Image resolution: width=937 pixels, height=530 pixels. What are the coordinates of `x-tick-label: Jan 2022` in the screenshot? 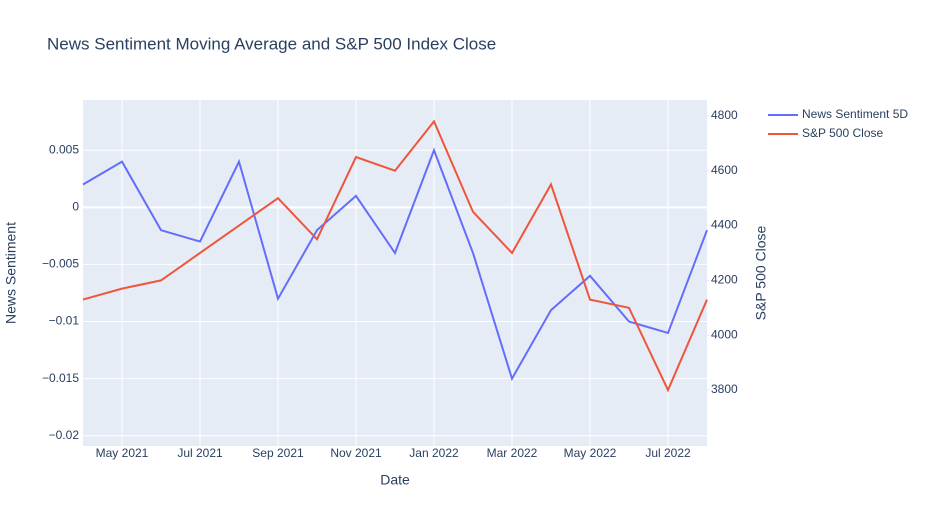 It's located at (434, 453).